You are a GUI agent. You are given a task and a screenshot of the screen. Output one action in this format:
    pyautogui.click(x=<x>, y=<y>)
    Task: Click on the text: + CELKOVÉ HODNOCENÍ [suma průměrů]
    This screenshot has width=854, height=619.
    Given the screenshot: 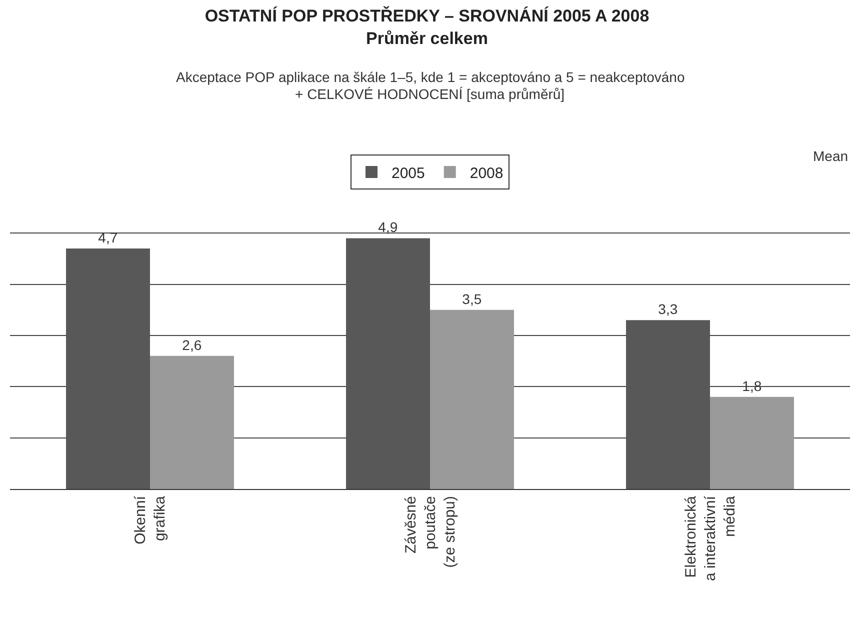 What is the action you would take?
    pyautogui.click(x=430, y=94)
    